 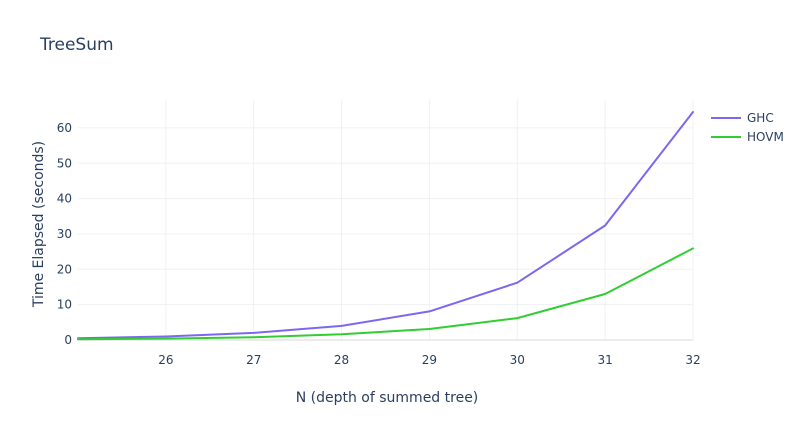 I want to click on x-tick-label: 29, so click(x=429, y=360).